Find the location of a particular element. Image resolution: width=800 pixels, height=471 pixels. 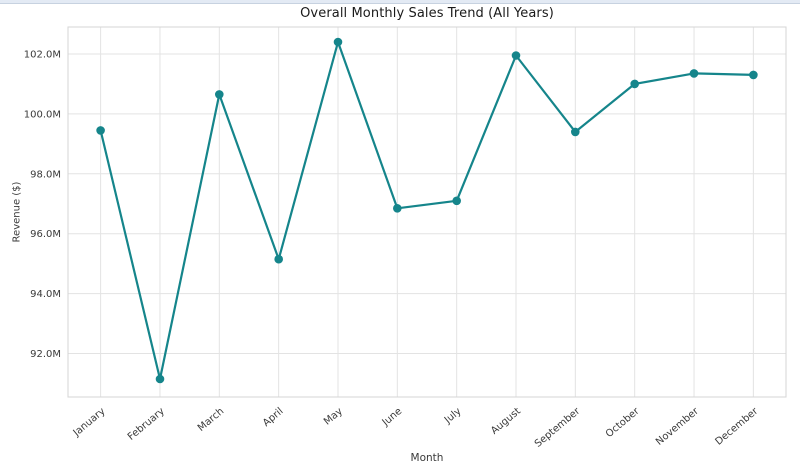

x-tick-label: December is located at coordinates (736, 426).